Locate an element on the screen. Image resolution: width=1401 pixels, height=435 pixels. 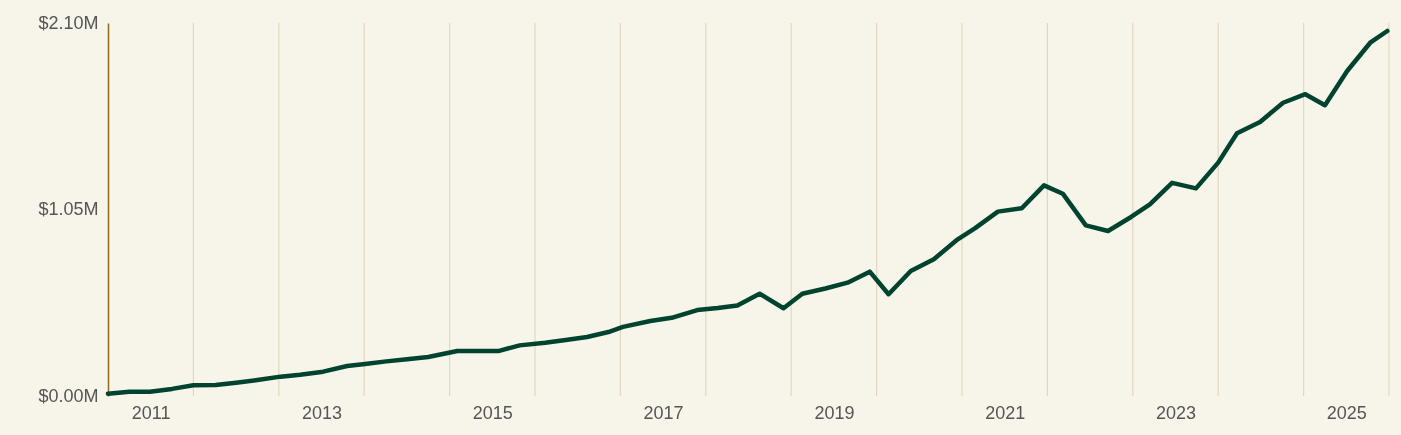
y-tick-label: $0.00M is located at coordinates (68, 395).